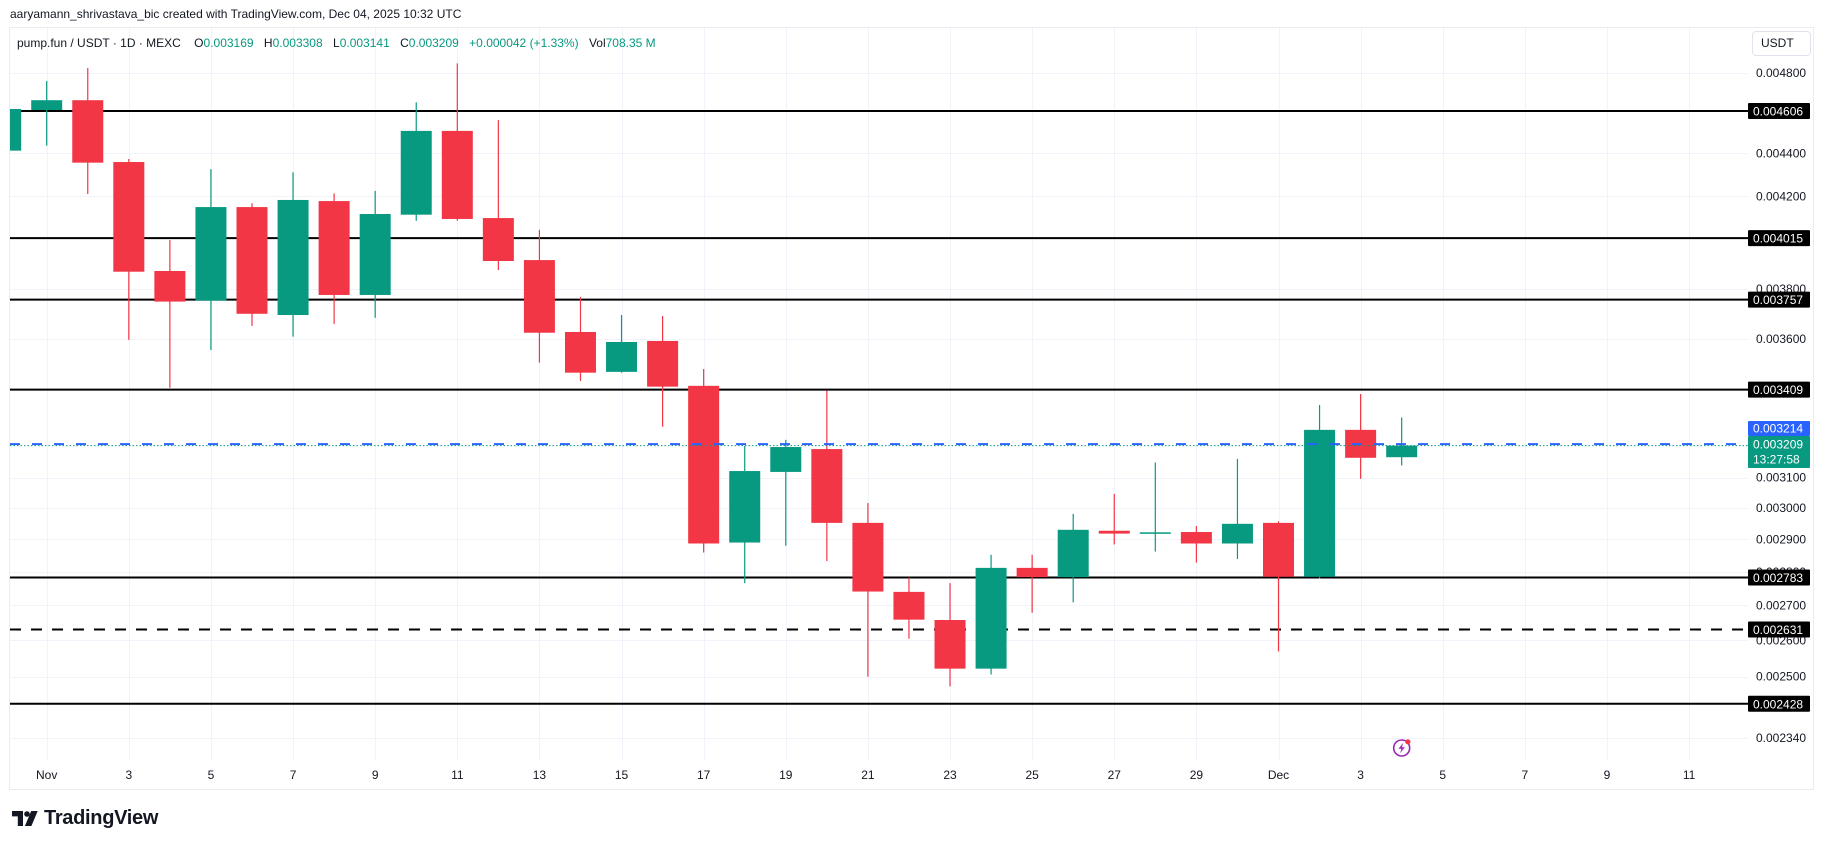 This screenshot has width=1825, height=849. Describe the element at coordinates (1781, 677) in the screenshot. I see `price-tick-label: 0.002500` at that location.